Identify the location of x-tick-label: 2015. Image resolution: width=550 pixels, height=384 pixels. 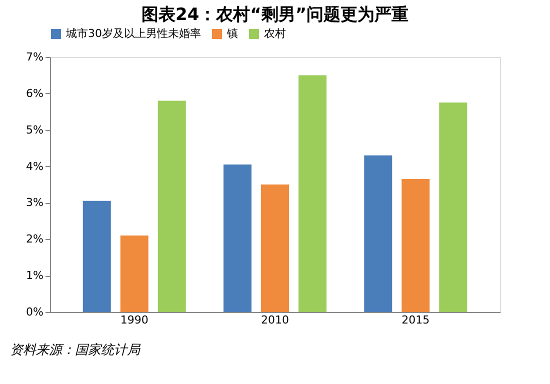
(416, 320).